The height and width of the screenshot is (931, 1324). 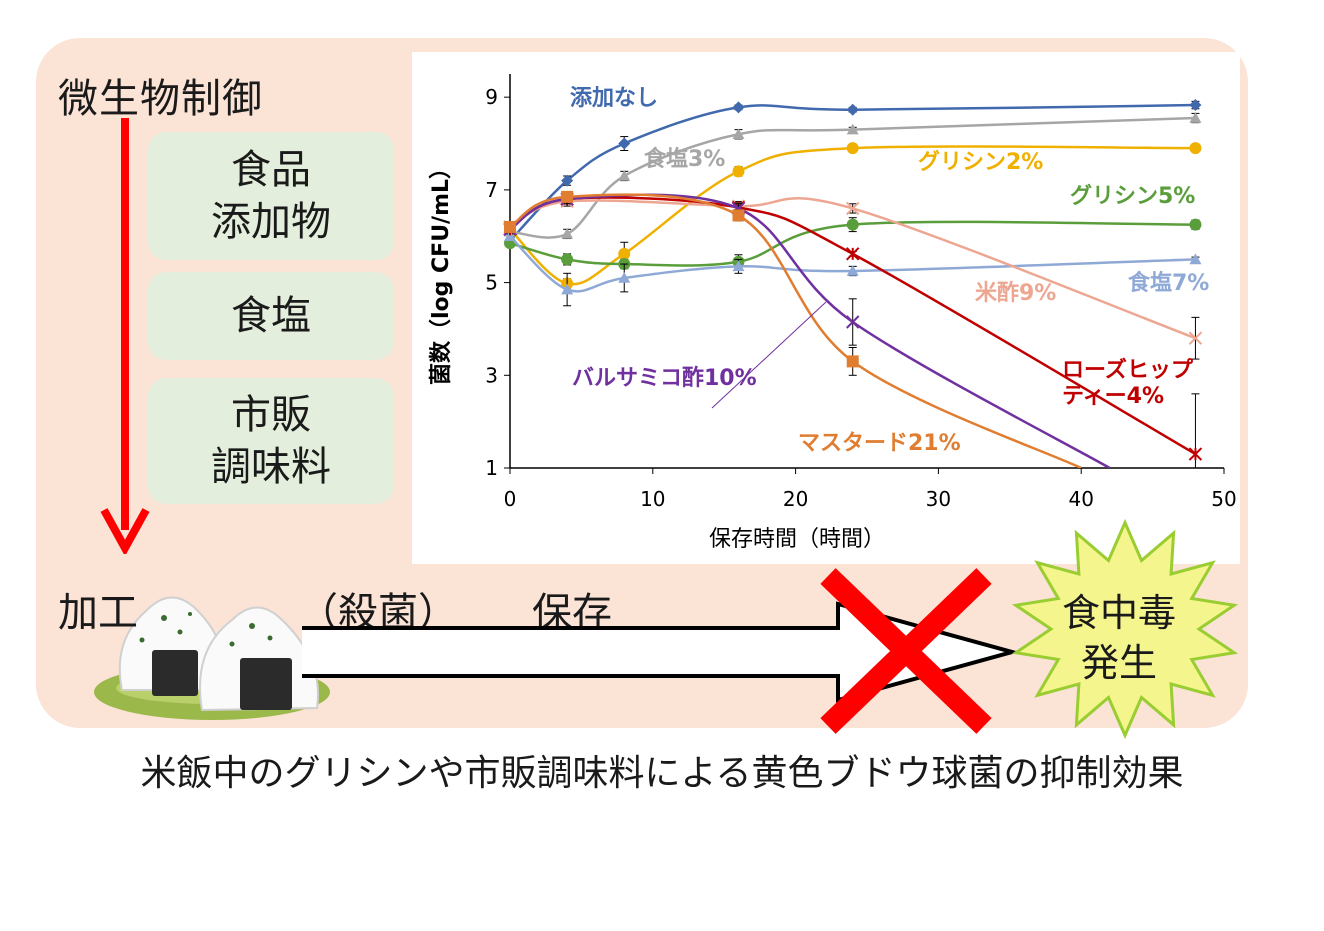 What do you see at coordinates (652, 499) in the screenshot?
I see `x-tick-label: 10` at bounding box center [652, 499].